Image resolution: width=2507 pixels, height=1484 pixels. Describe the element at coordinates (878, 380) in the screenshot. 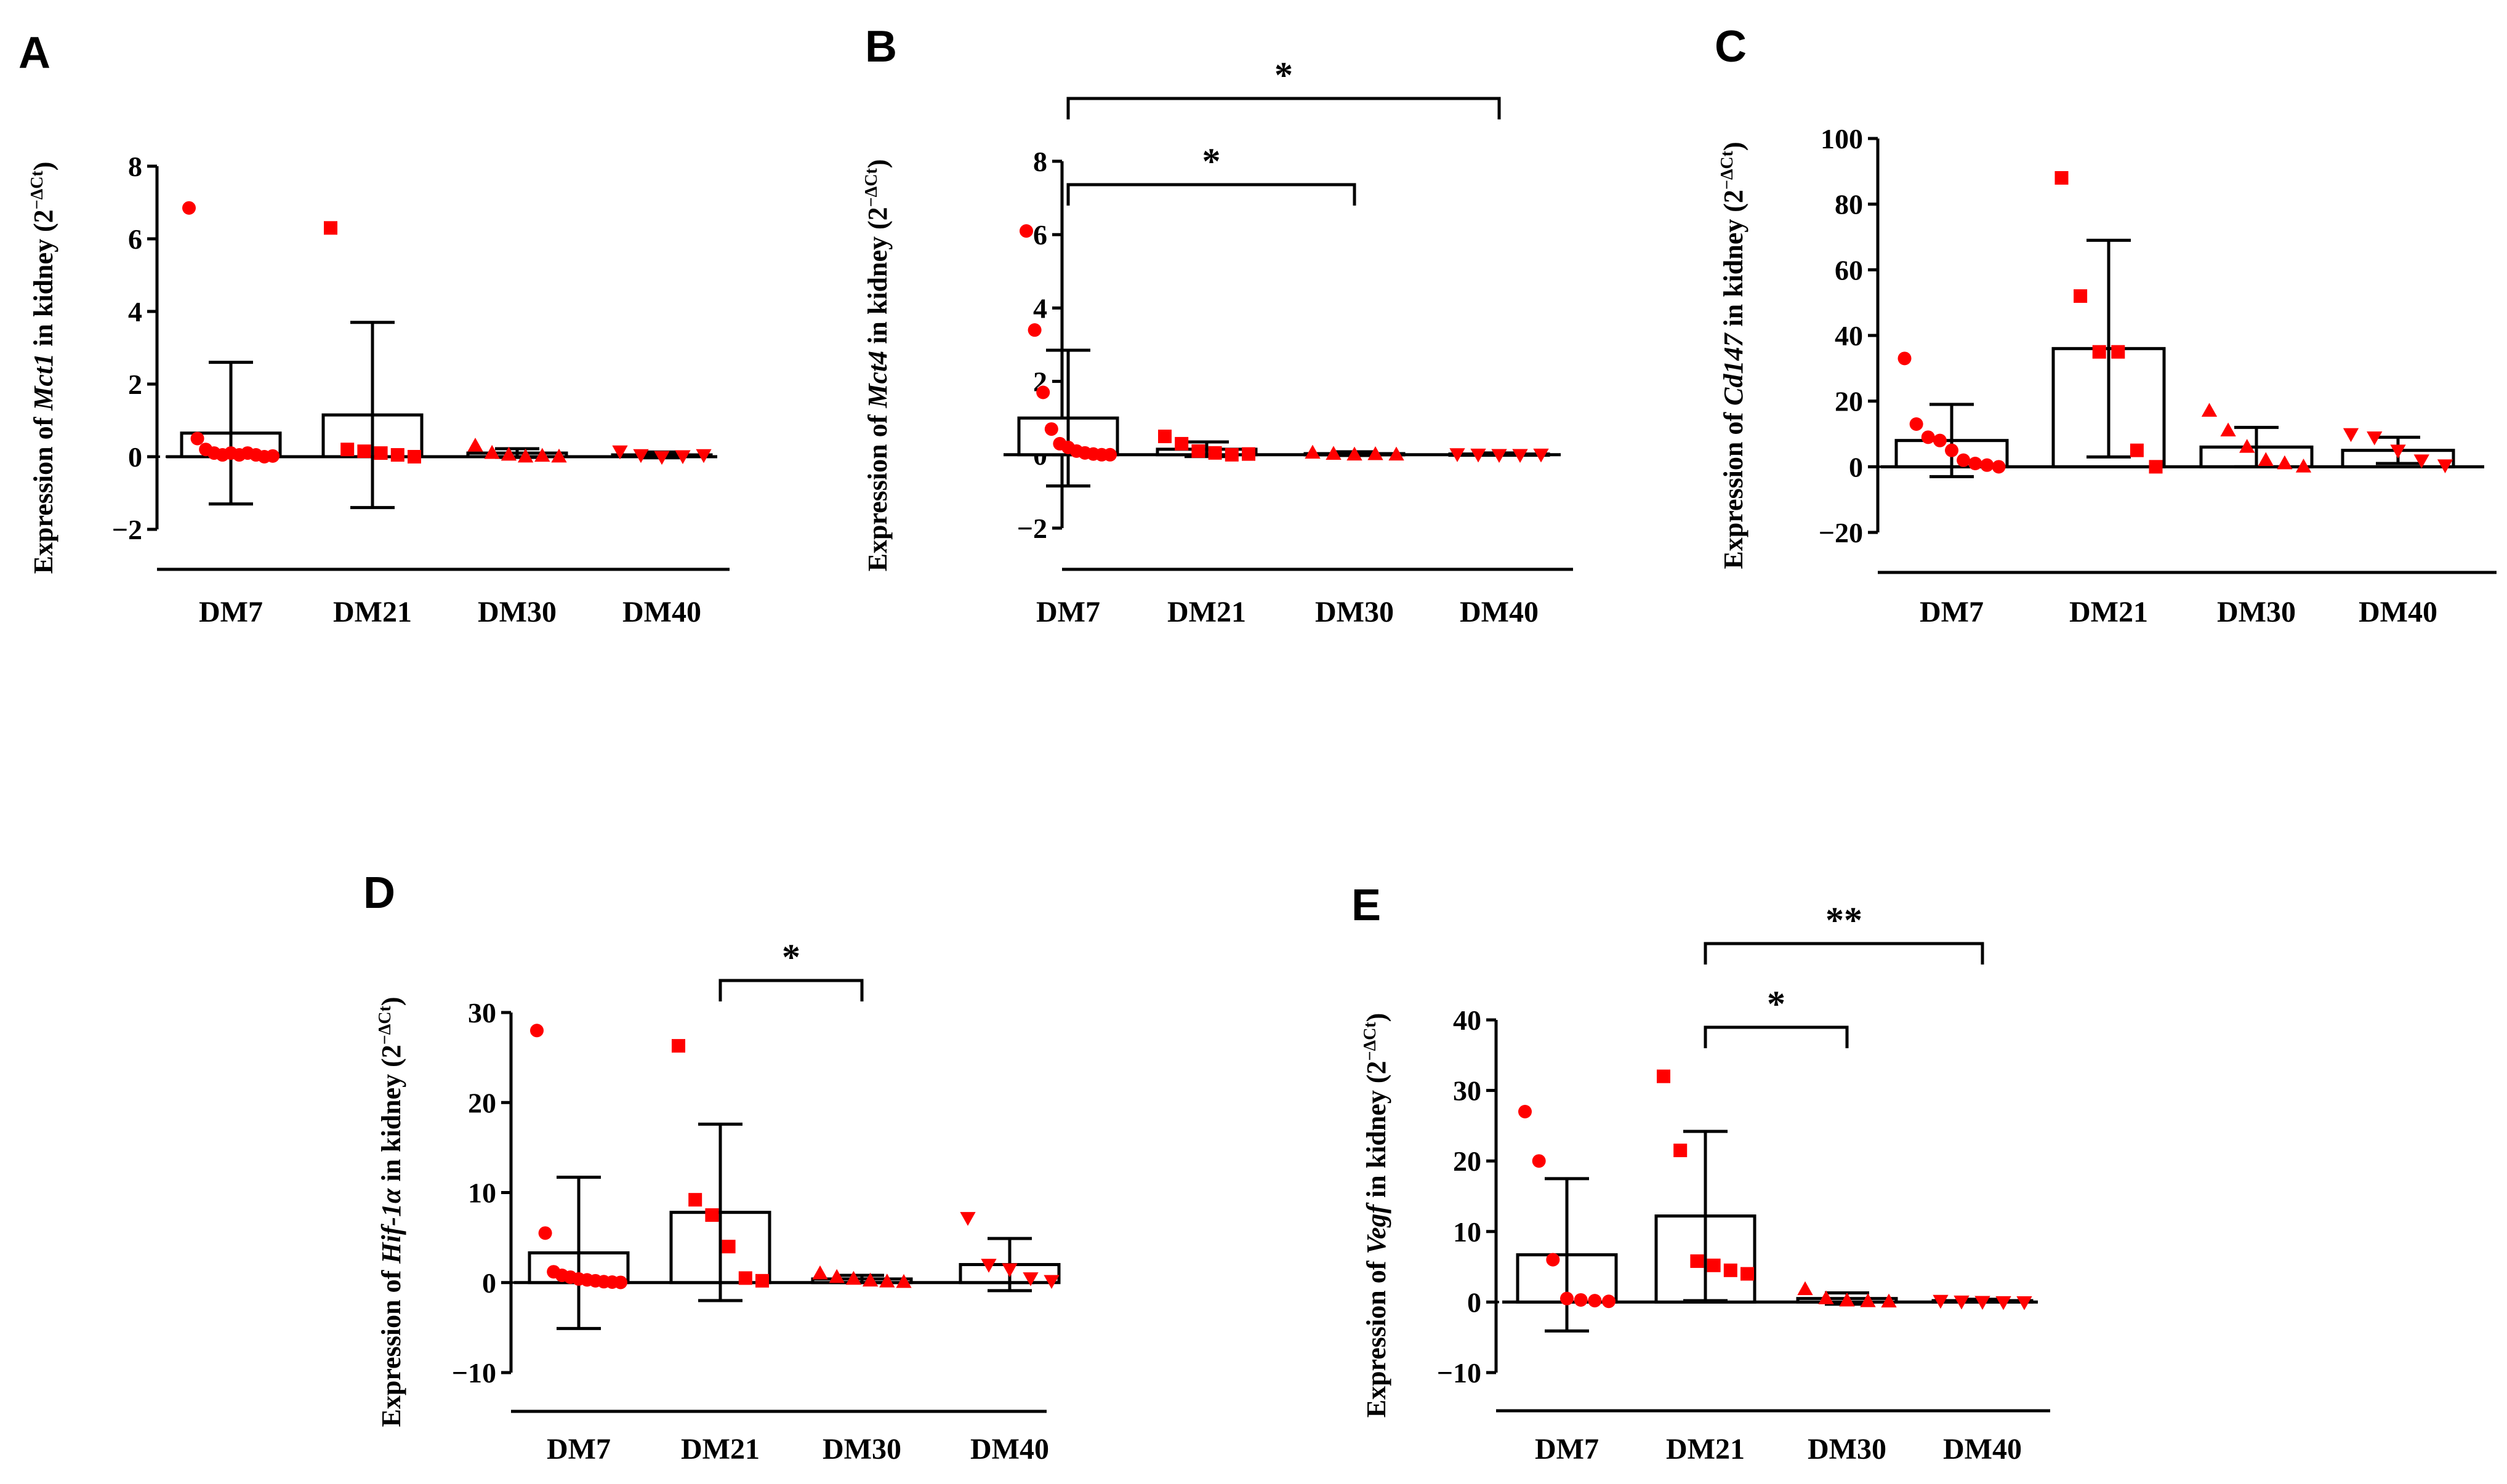

I see `y-axis-label-gene: Mct4` at that location.